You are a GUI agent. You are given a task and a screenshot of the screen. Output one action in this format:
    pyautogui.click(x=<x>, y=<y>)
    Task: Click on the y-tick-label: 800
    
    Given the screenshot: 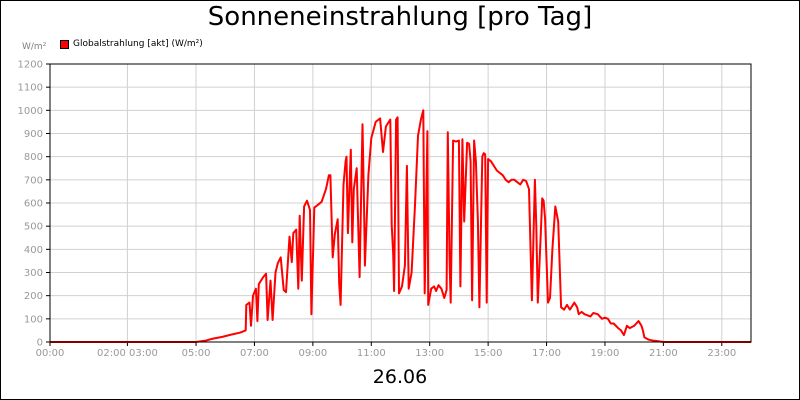 What is the action you would take?
    pyautogui.click(x=33, y=157)
    